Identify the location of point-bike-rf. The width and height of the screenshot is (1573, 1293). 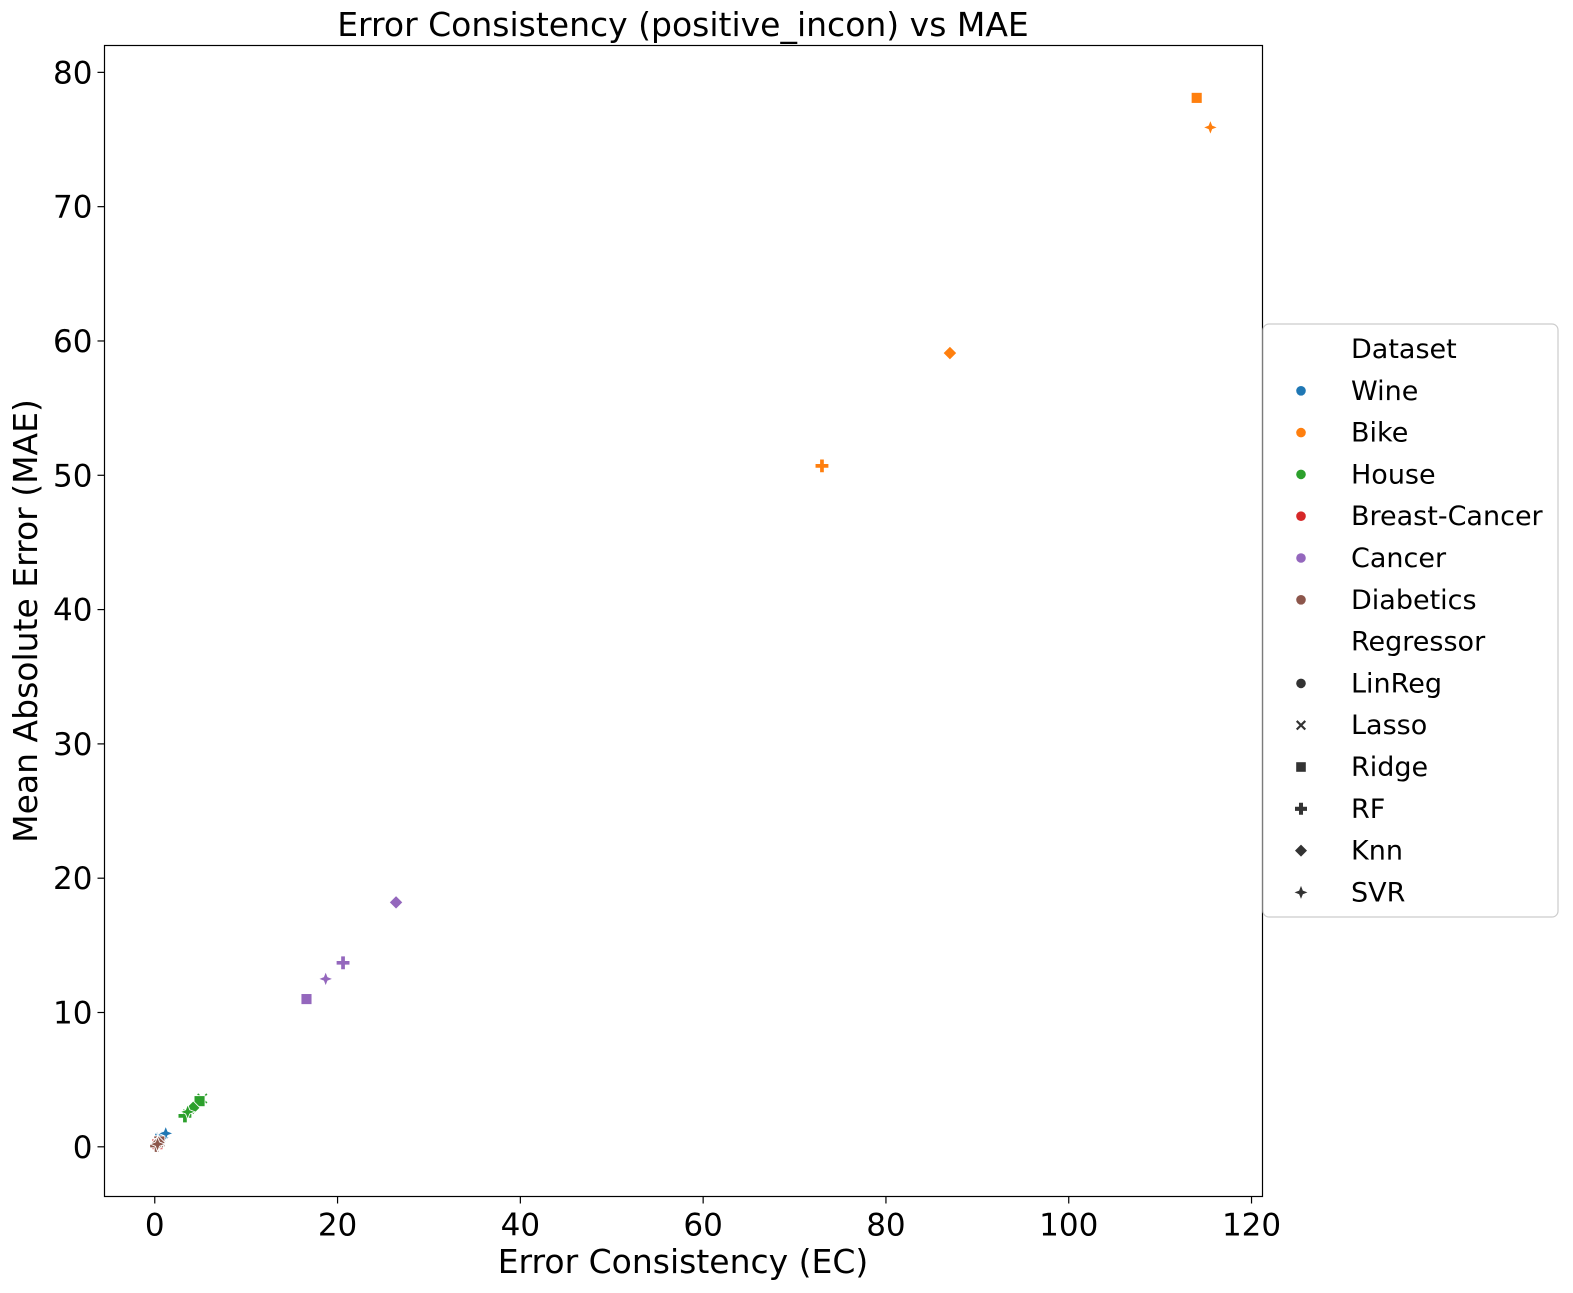
(822, 466).